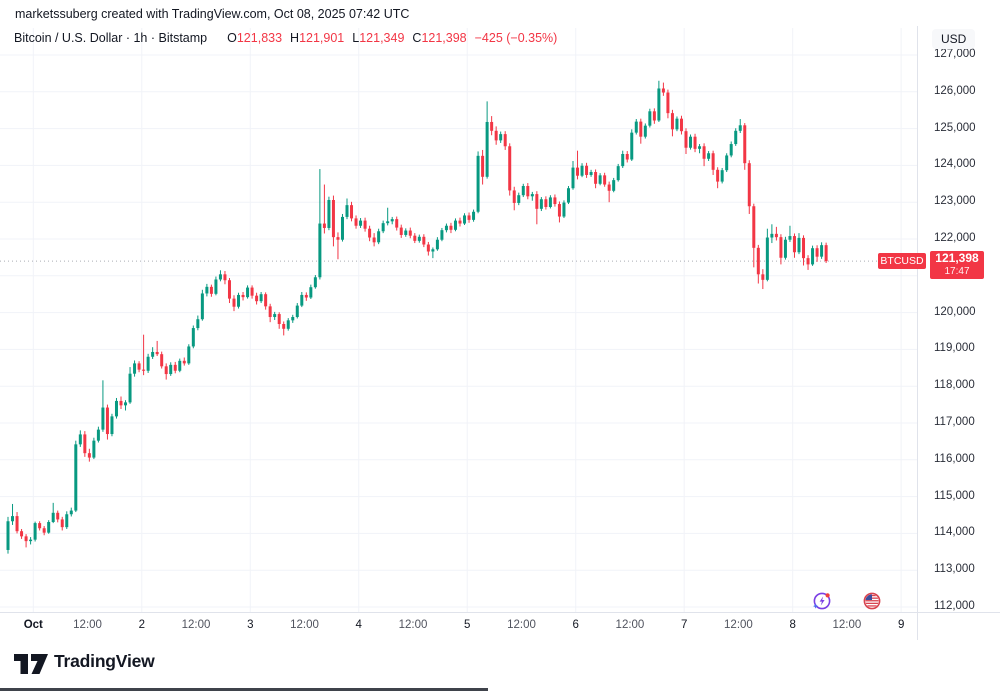 The image size is (1000, 691). Describe the element at coordinates (955, 90) in the screenshot. I see `price-tick-label: 126,000` at that location.